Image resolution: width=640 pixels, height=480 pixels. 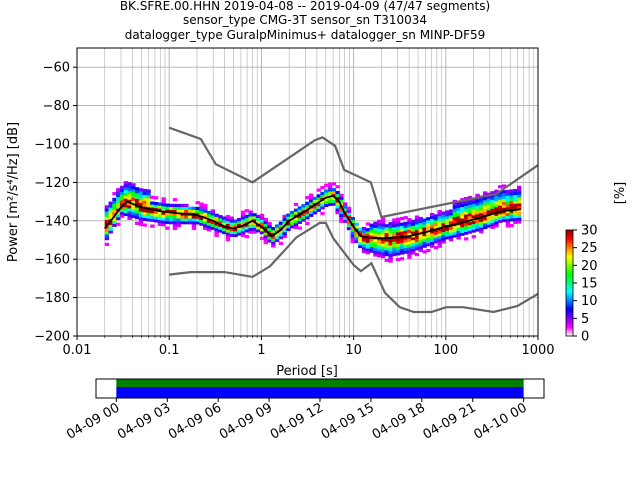 What do you see at coordinates (585, 337) in the screenshot?
I see `colorbar-tick-label: 0` at bounding box center [585, 337].